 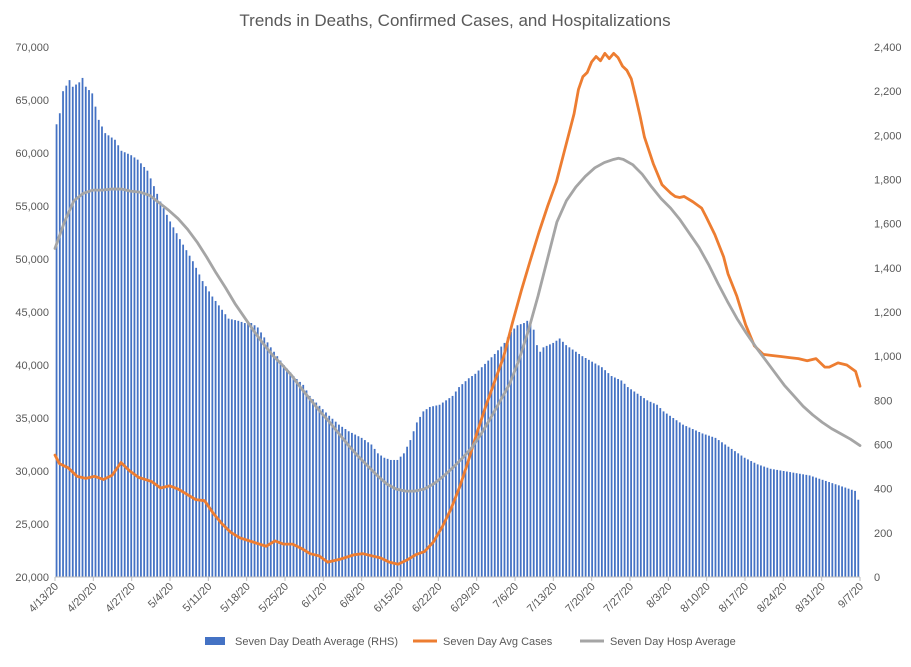 I want to click on left-tick-label: 65,000, so click(x=32, y=101).